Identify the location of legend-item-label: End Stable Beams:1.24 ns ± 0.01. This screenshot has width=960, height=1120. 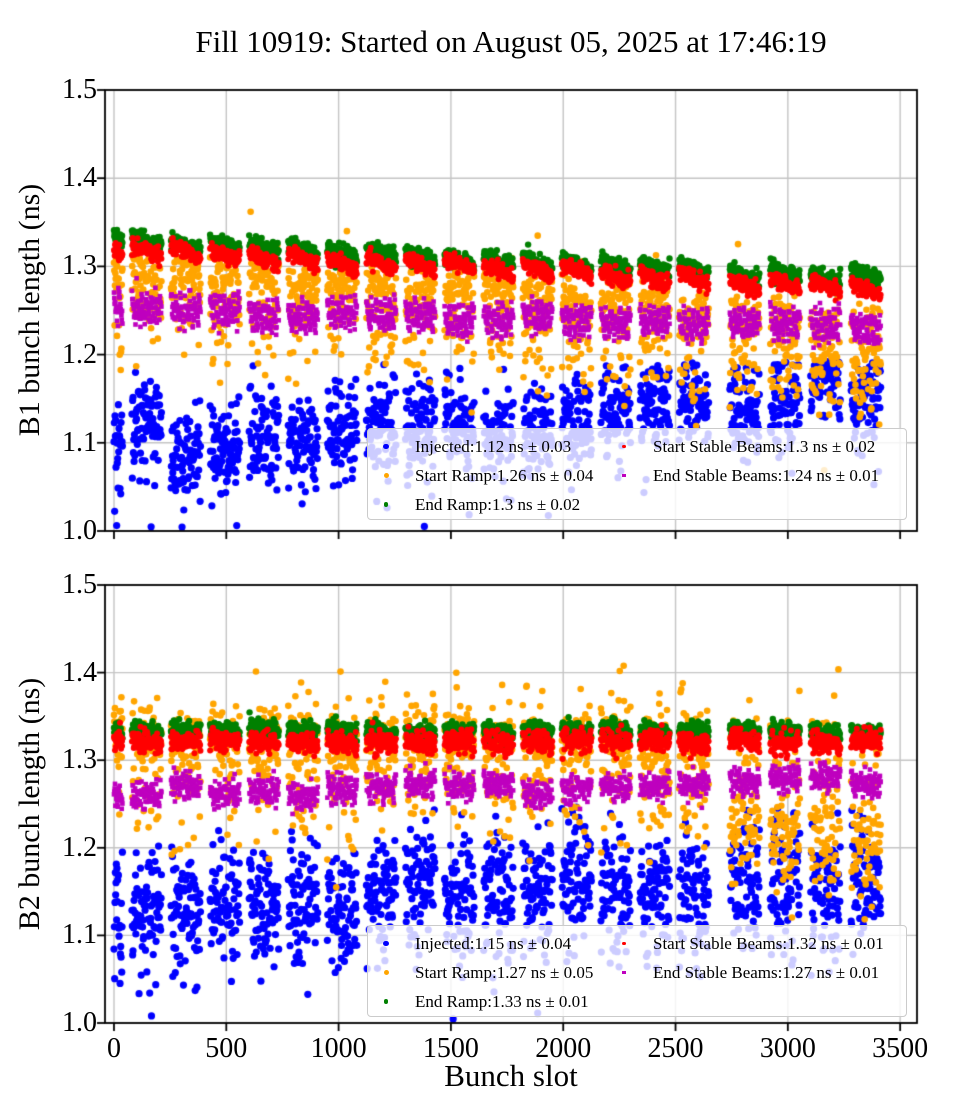
(766, 475).